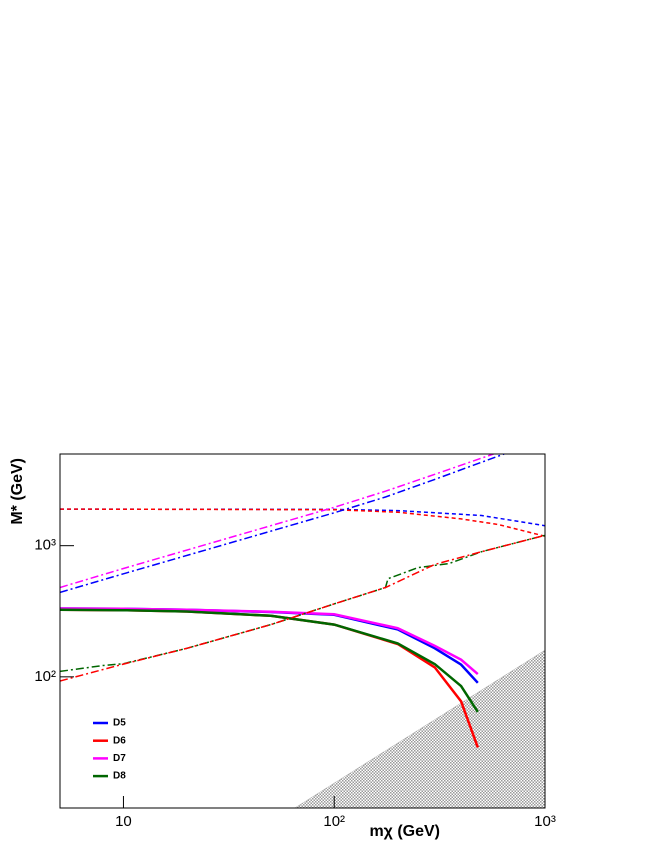 The height and width of the screenshot is (846, 654). Describe the element at coordinates (119, 758) in the screenshot. I see `legend-label: D7` at that location.